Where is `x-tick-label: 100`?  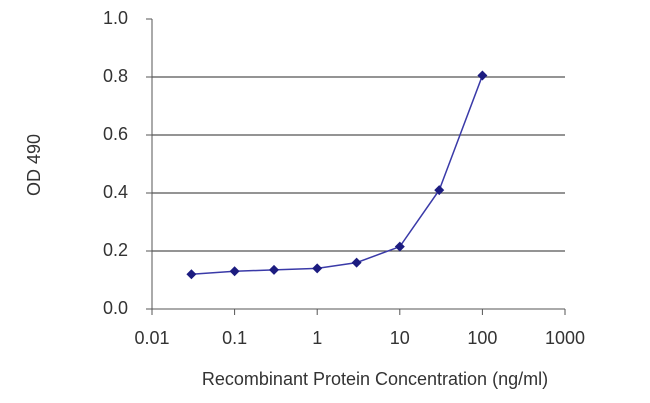
x-tick-label: 100 is located at coordinates (482, 338).